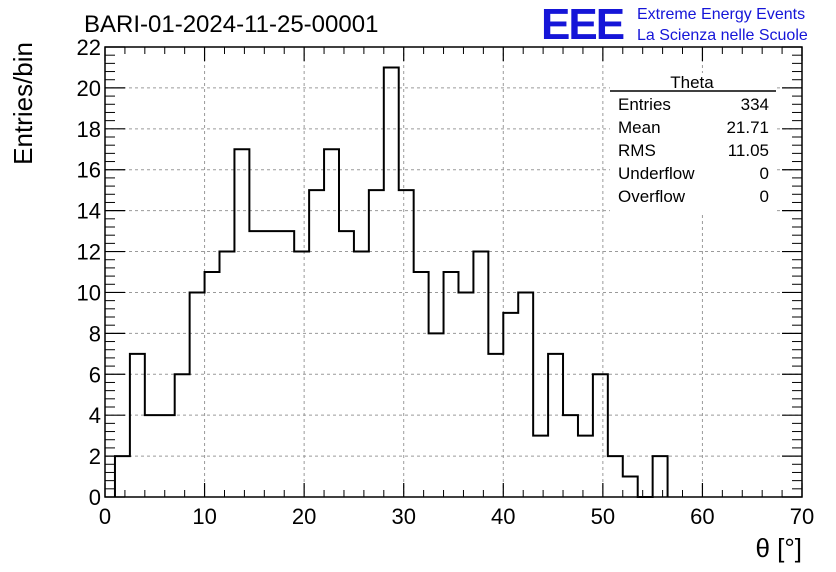 This screenshot has height=572, width=836. What do you see at coordinates (748, 150) in the screenshot?
I see `stats-value: 11.05` at bounding box center [748, 150].